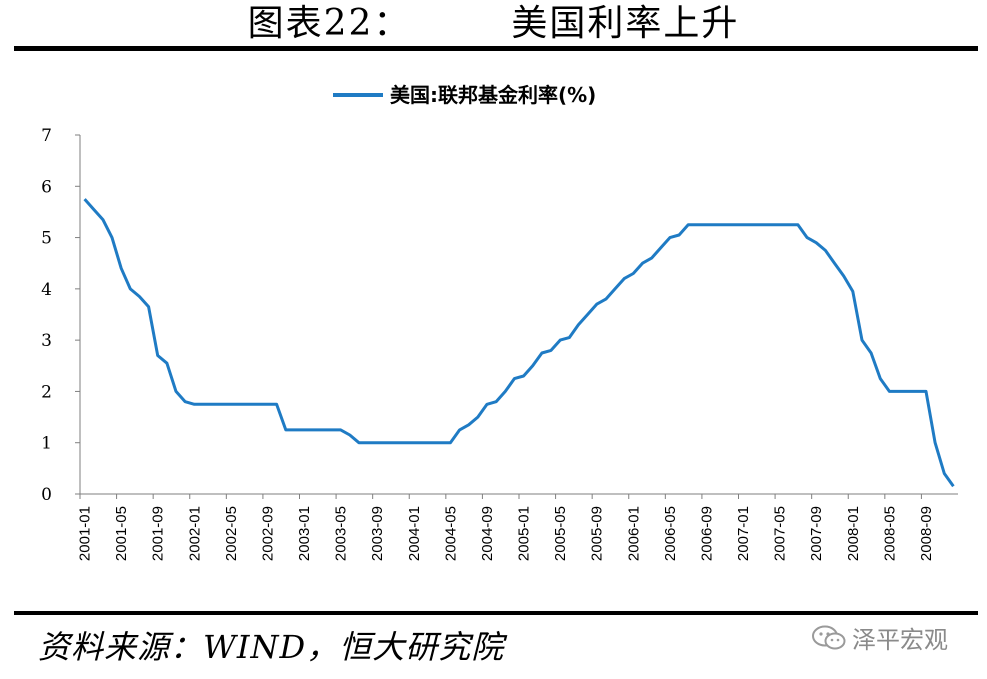 The image size is (987, 679). I want to click on y-tick-label: 0, so click(46, 495).